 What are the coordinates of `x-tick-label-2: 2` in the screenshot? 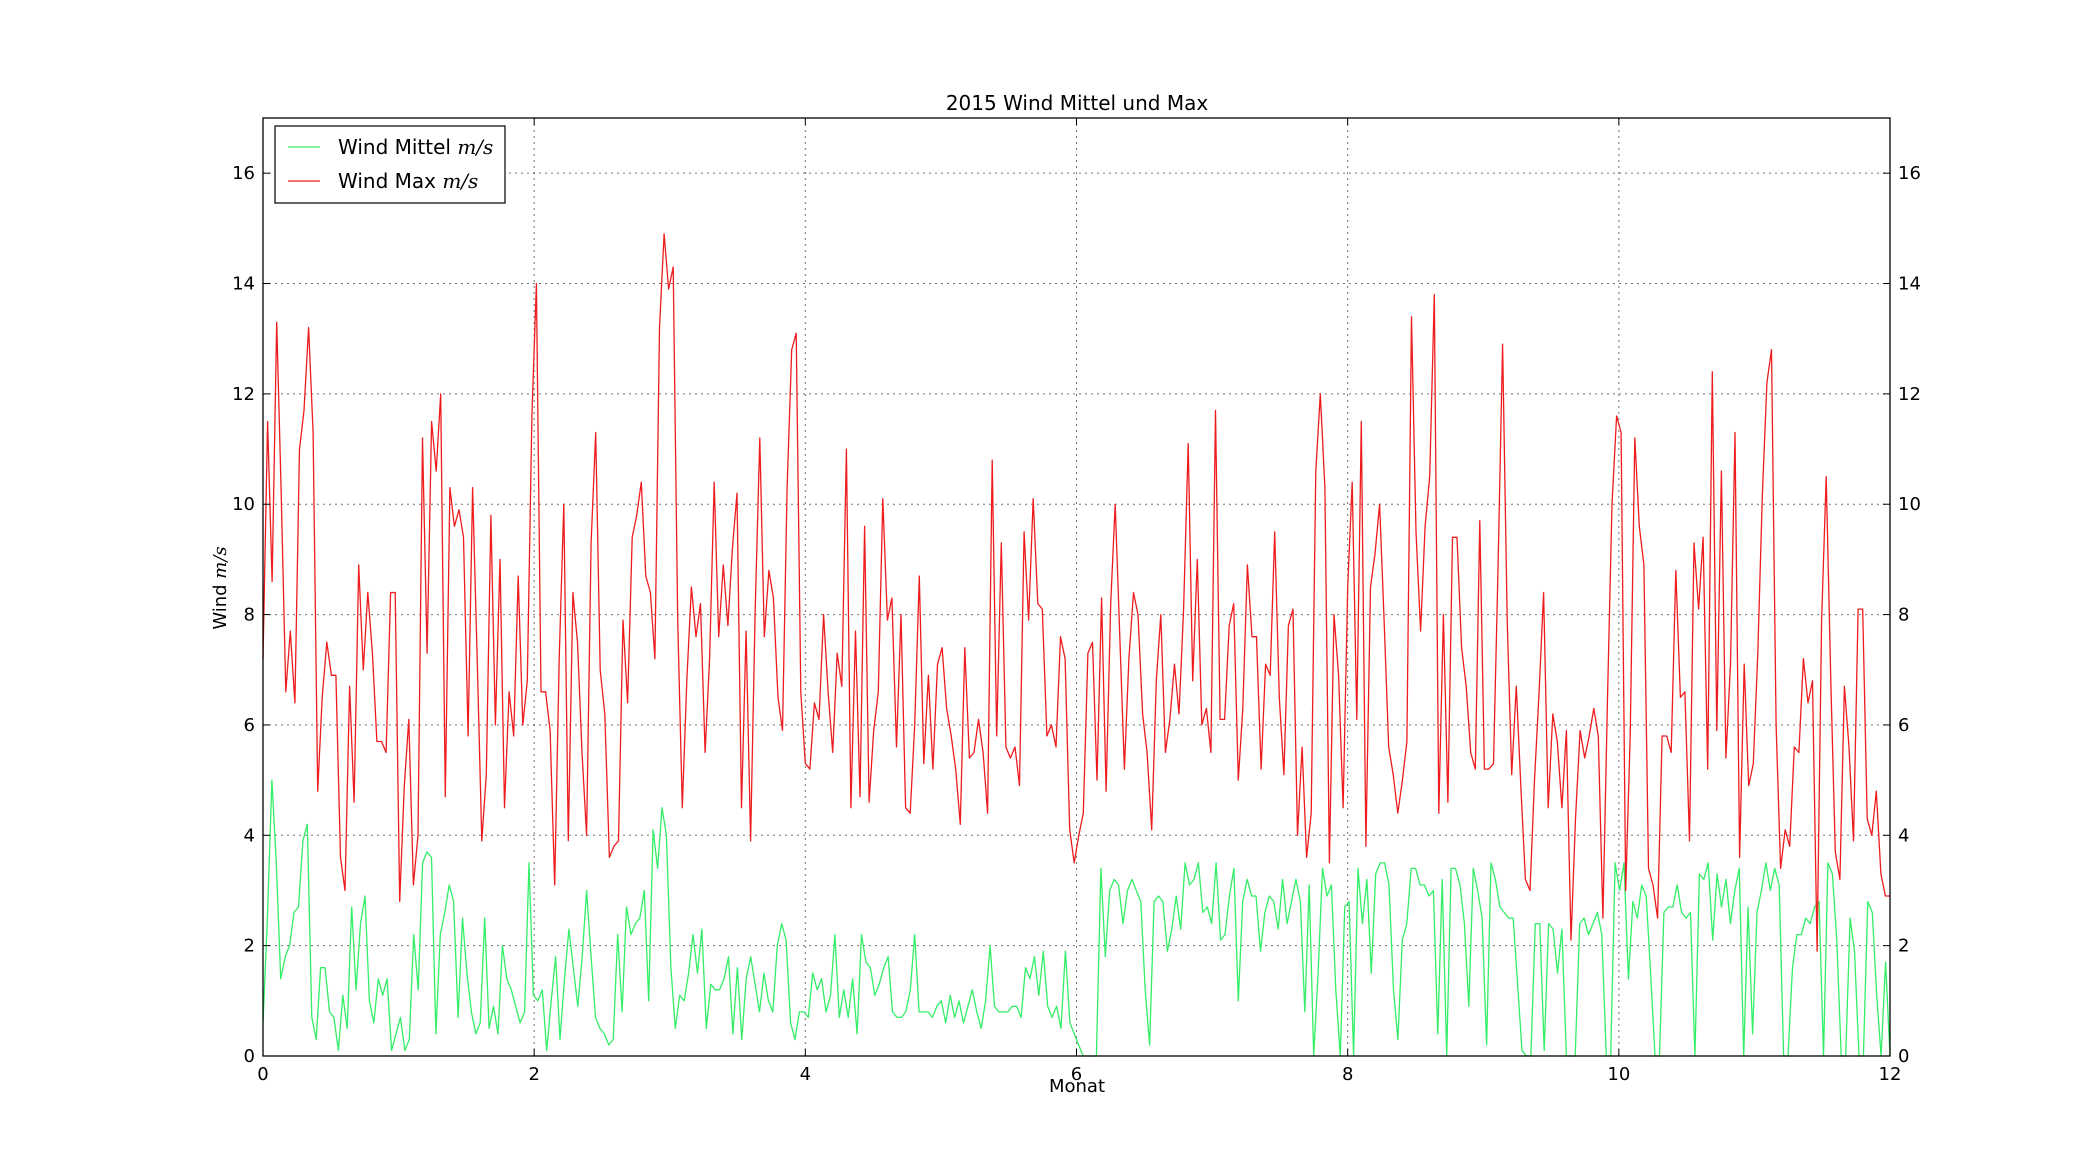 It's located at (533, 1074).